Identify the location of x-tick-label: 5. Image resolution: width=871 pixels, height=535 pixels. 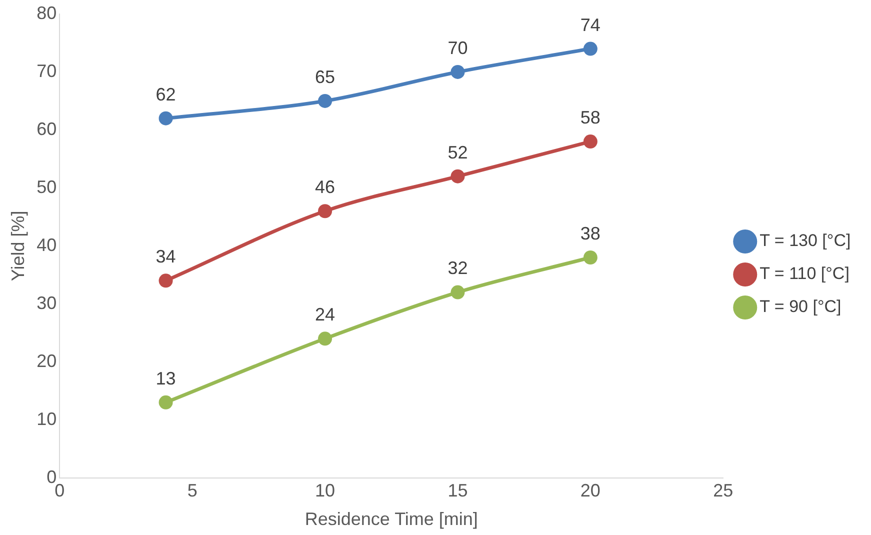
(192, 490).